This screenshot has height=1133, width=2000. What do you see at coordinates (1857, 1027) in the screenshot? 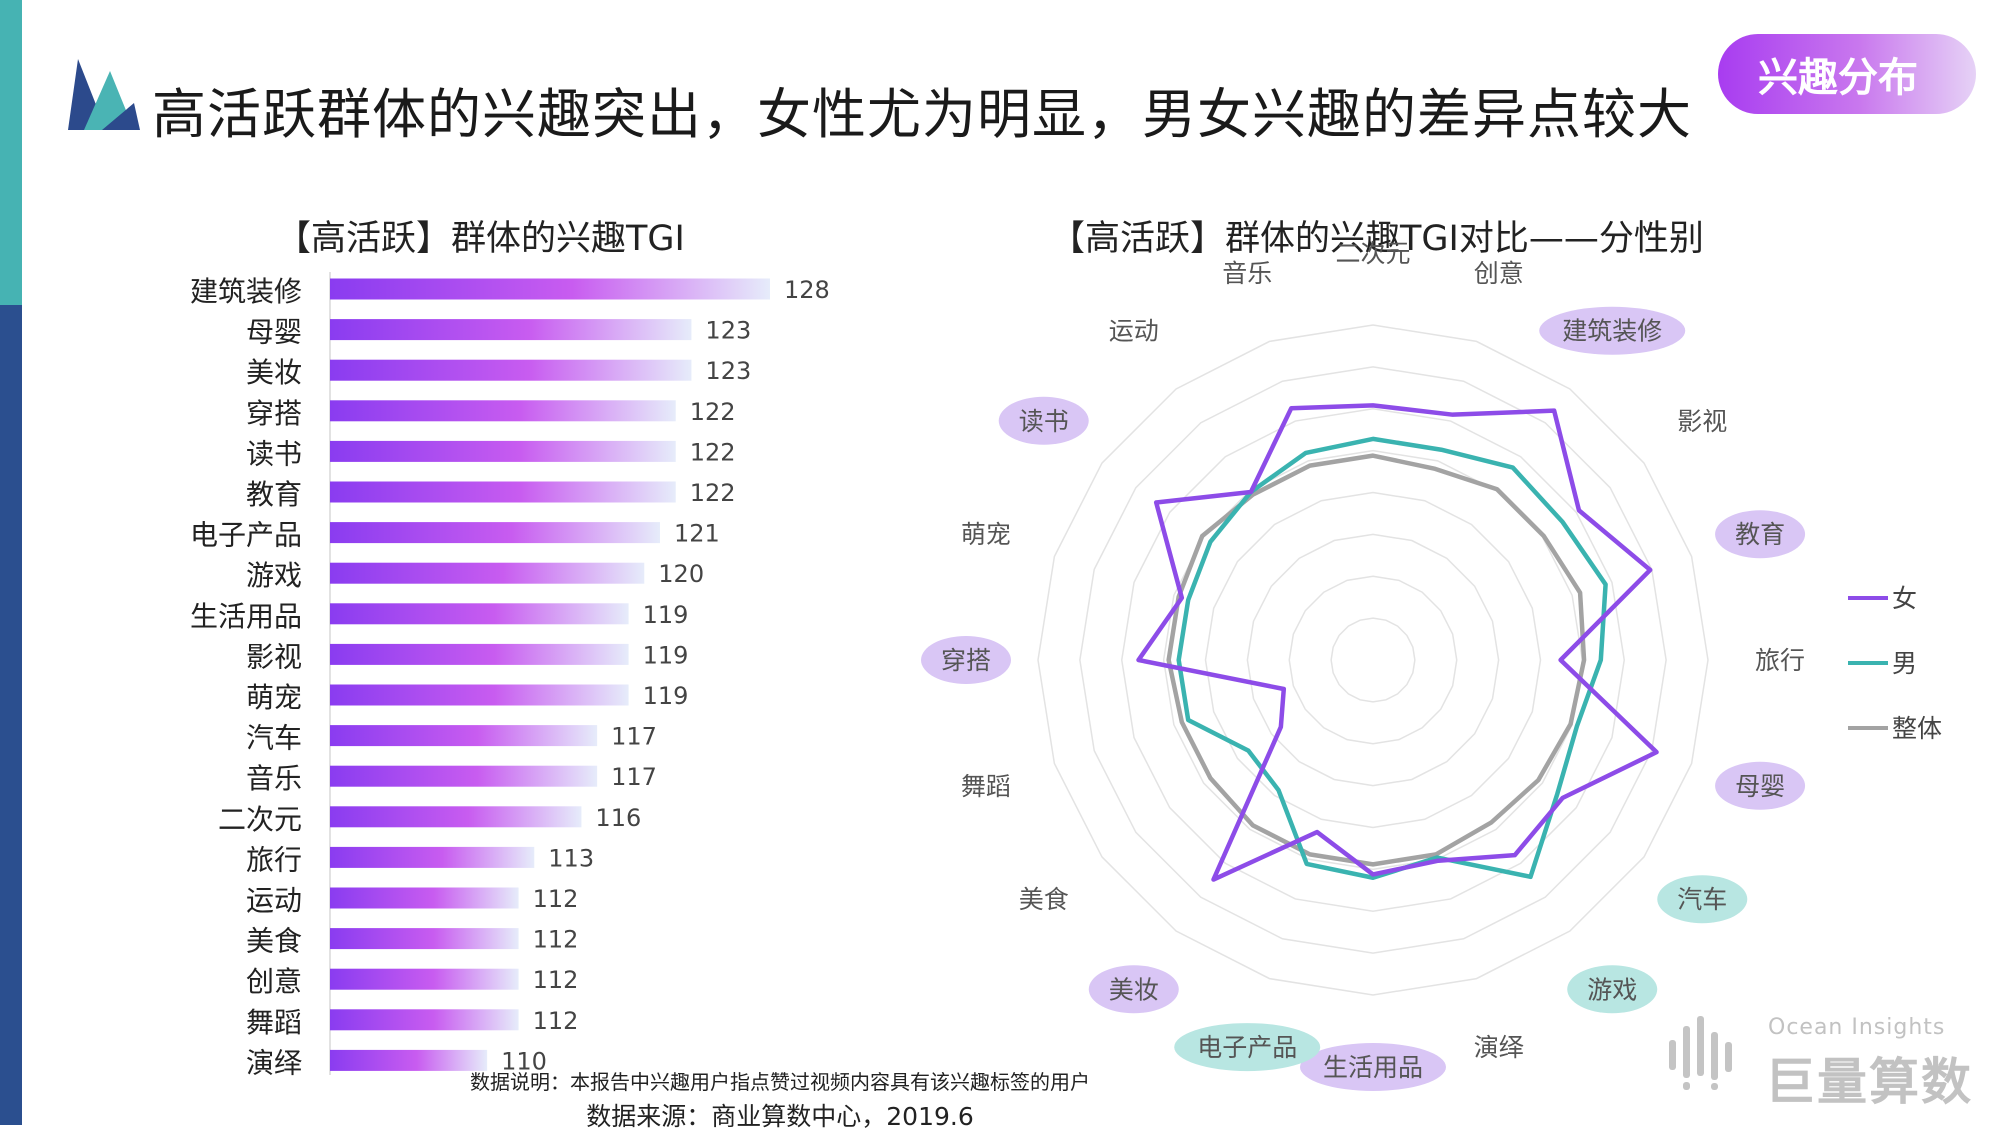
I see `brand-name-en: Ocean Insights` at bounding box center [1857, 1027].